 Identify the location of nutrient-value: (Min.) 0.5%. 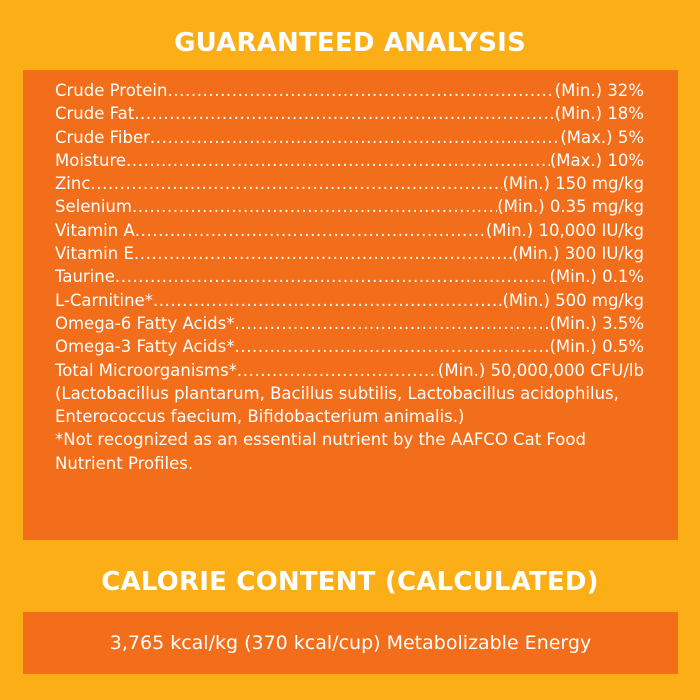
(596, 347).